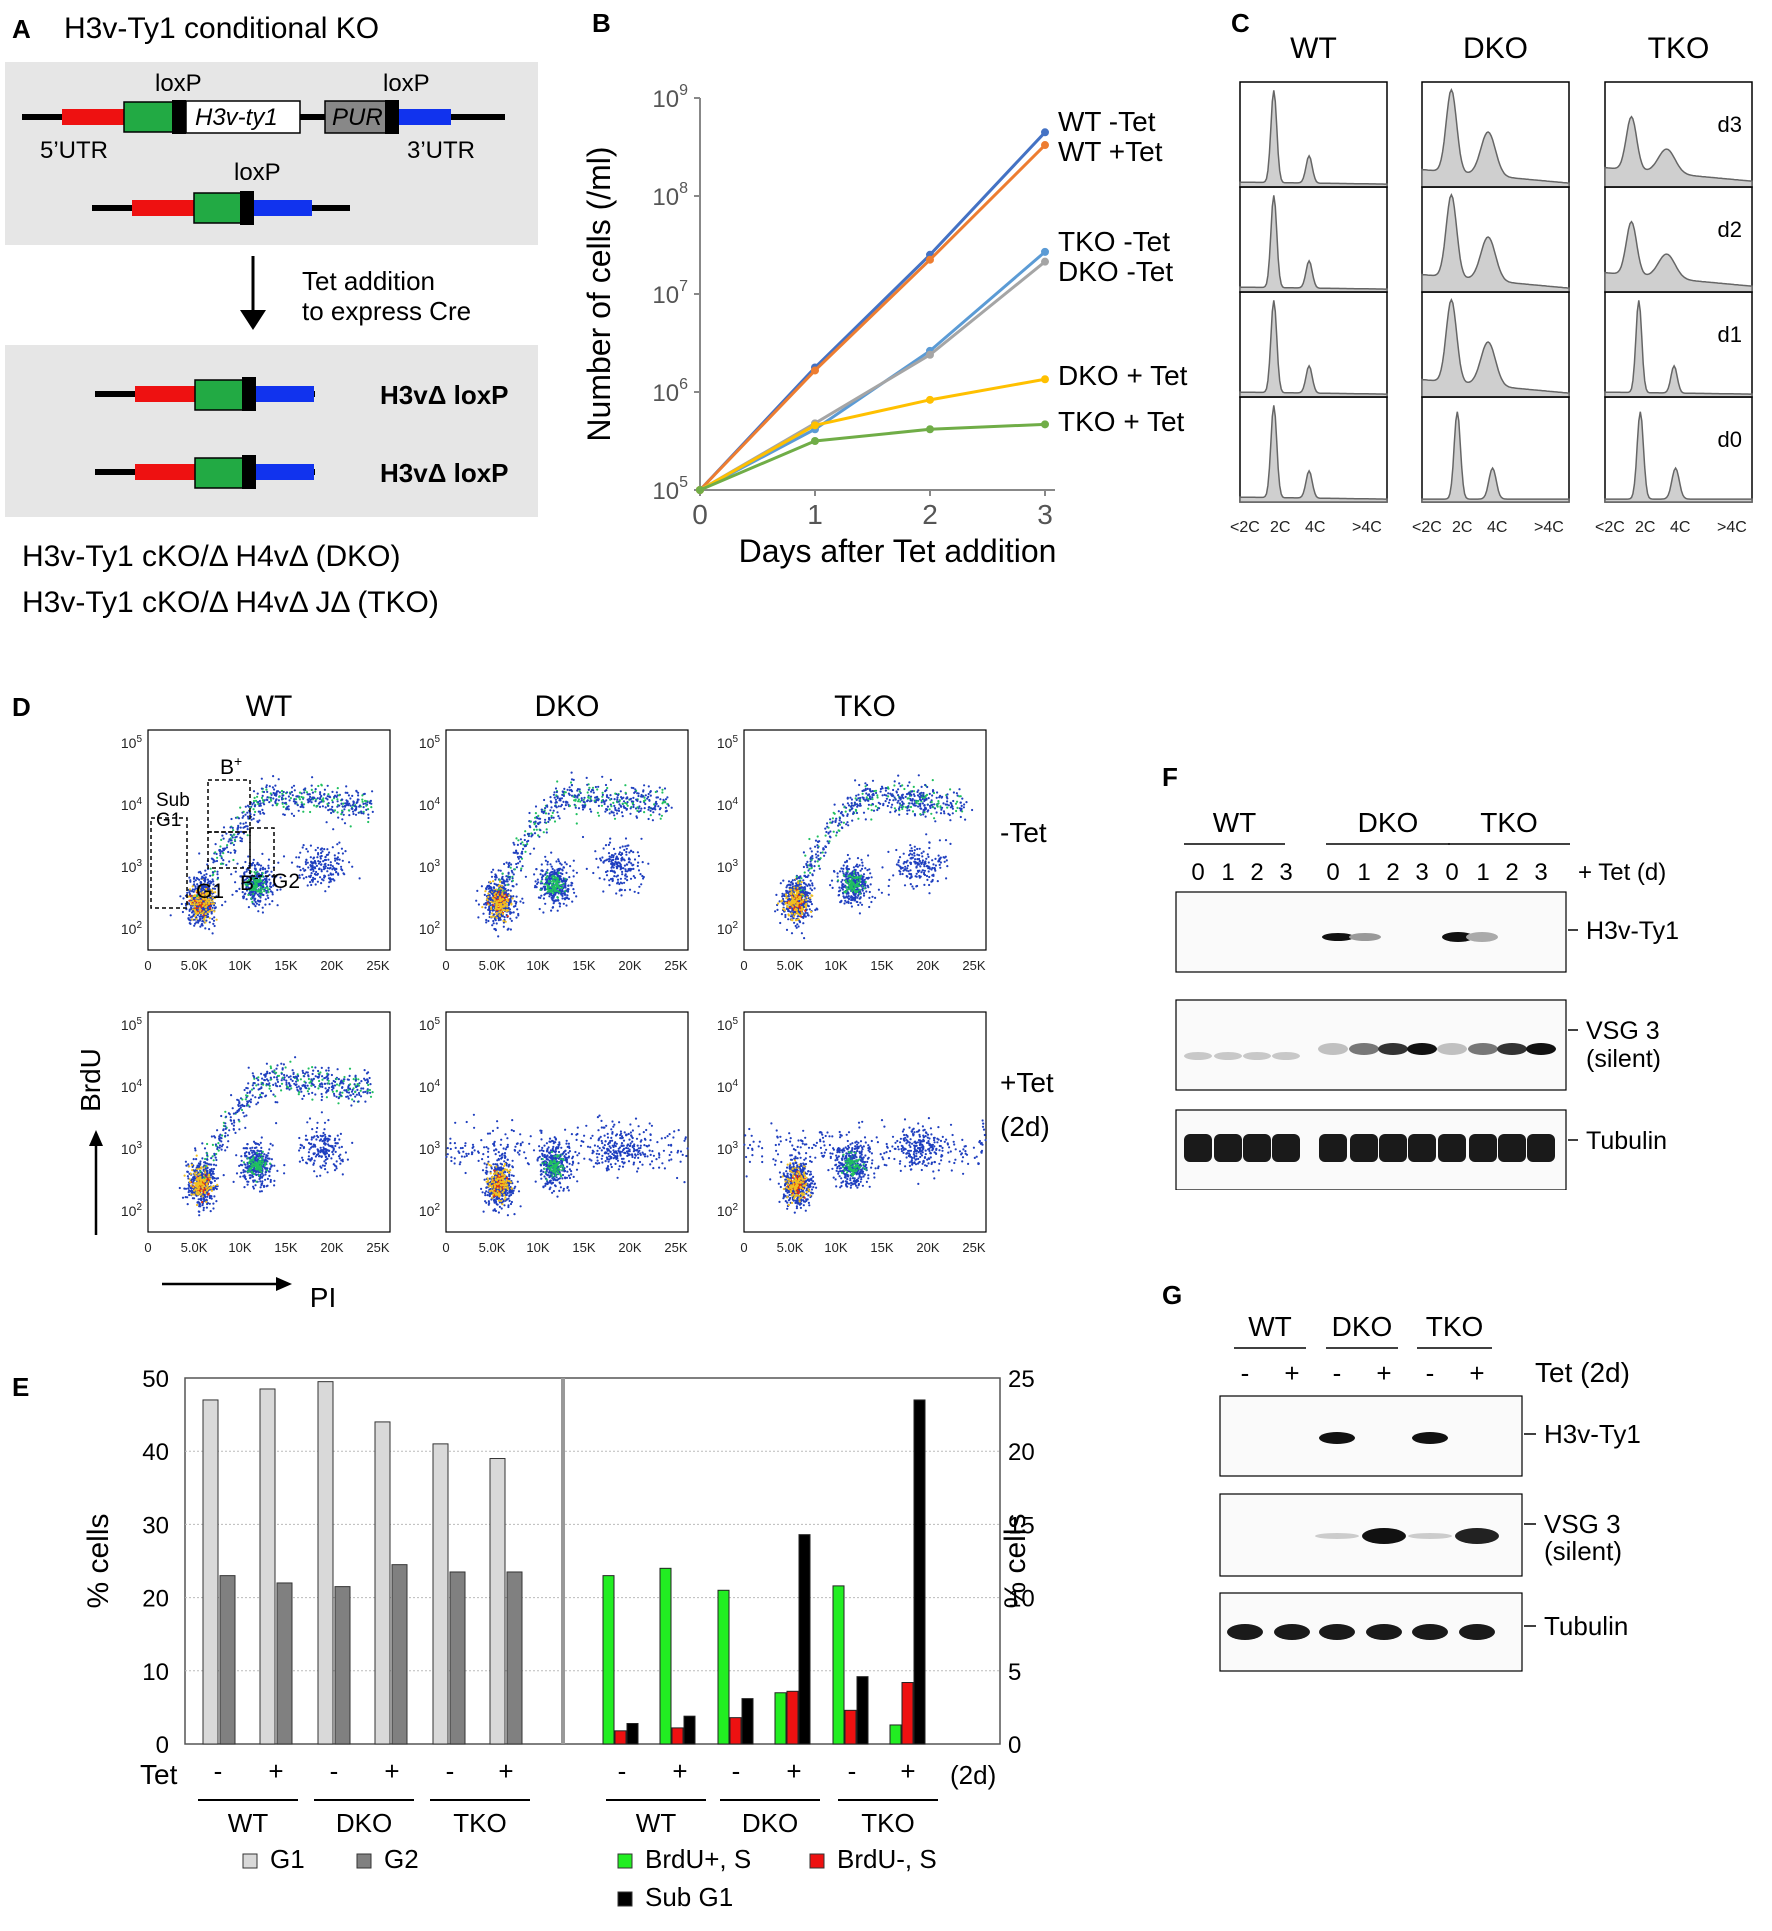  I want to click on panel-label-d: D, so click(21, 707).